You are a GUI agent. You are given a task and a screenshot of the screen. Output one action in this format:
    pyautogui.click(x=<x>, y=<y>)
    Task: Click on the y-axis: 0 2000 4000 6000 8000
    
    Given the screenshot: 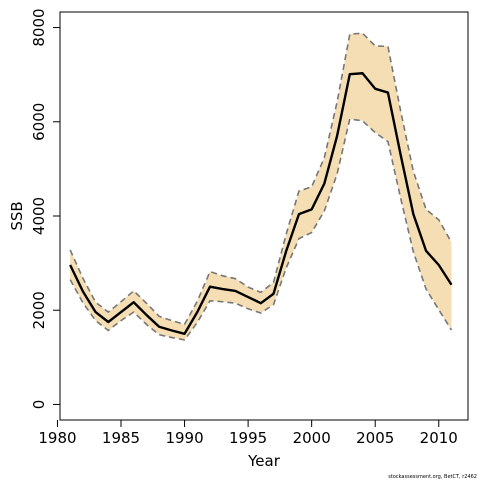 What is the action you would take?
    pyautogui.click(x=45, y=208)
    